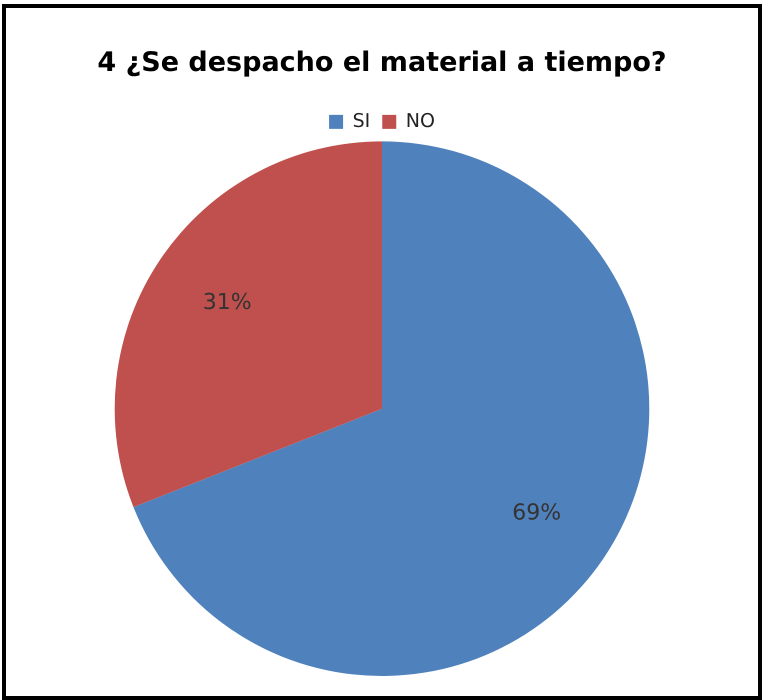  I want to click on legend-label: NO, so click(420, 121).